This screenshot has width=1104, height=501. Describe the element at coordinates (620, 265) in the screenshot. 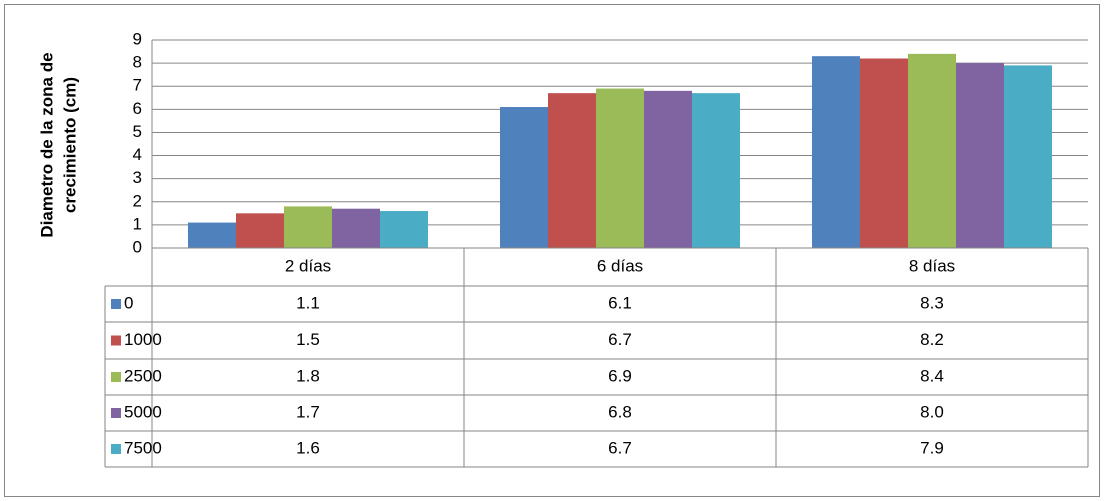

I see `x-tick-label: 6 días` at that location.